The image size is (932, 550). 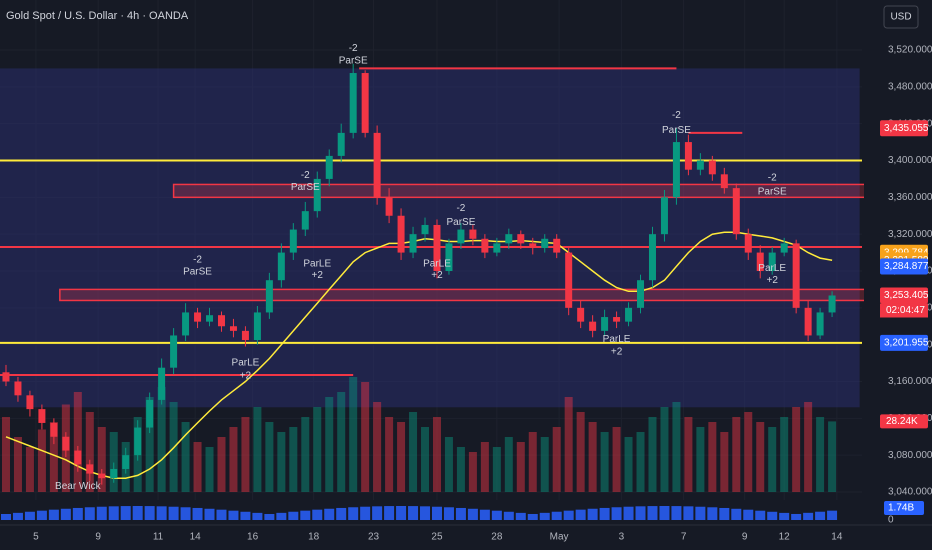 I want to click on annotation: +2, so click(x=773, y=280).